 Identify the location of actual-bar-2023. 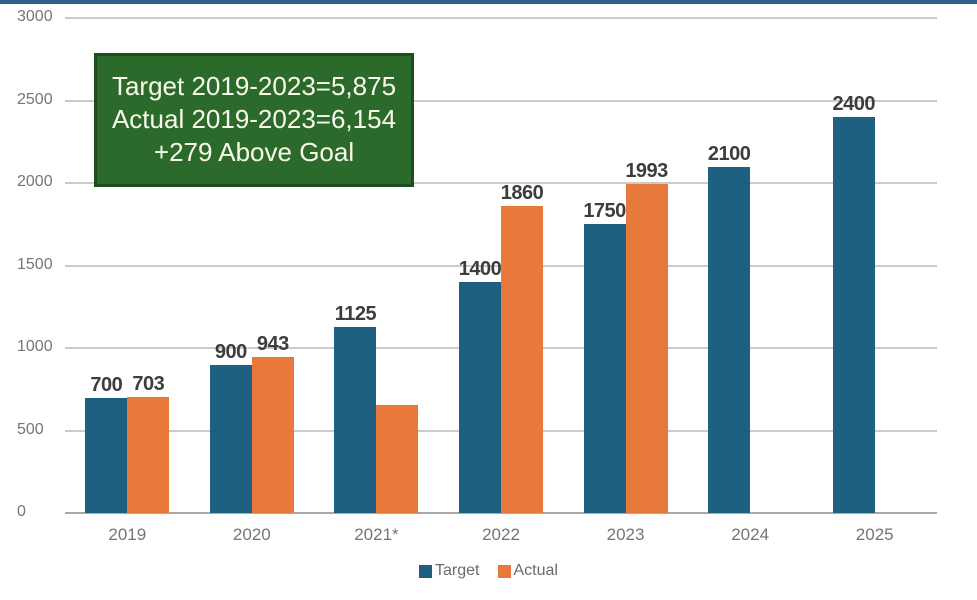
(646, 348).